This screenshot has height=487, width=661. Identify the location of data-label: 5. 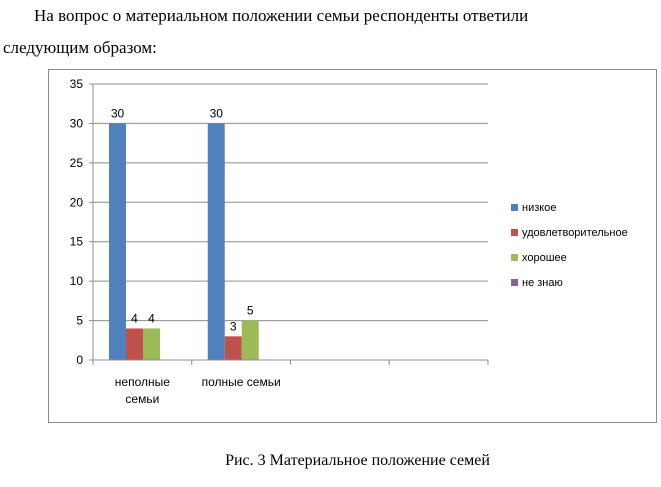
(250, 311).